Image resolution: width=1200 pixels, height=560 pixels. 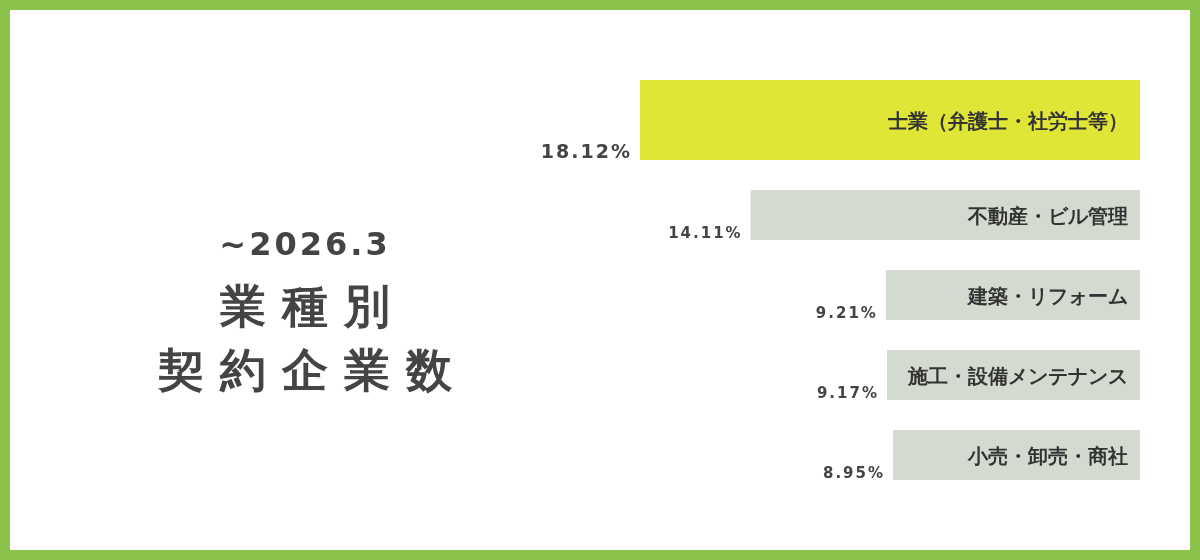 What do you see at coordinates (586, 151) in the screenshot?
I see `data-label: 18.12%` at bounding box center [586, 151].